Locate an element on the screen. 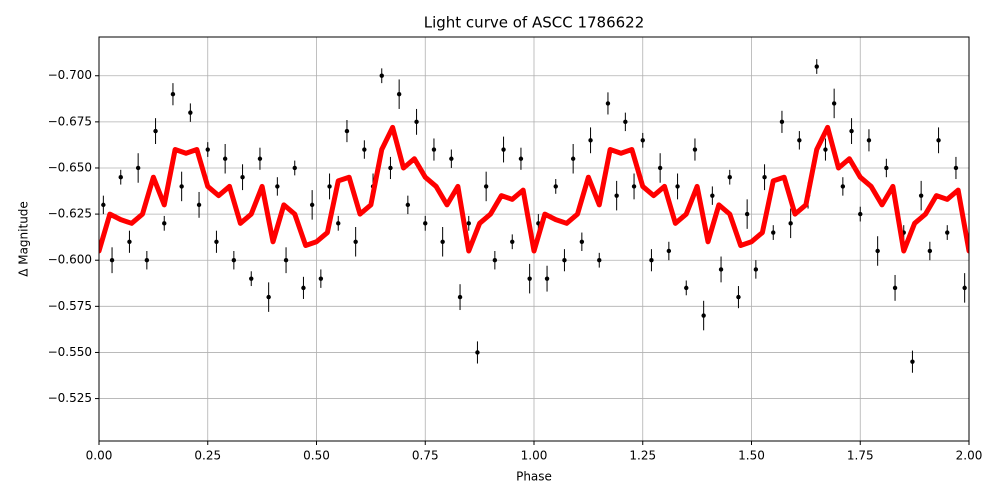 The width and height of the screenshot is (1000, 500). y-tick-label: −0.525 is located at coordinates (70, 398).